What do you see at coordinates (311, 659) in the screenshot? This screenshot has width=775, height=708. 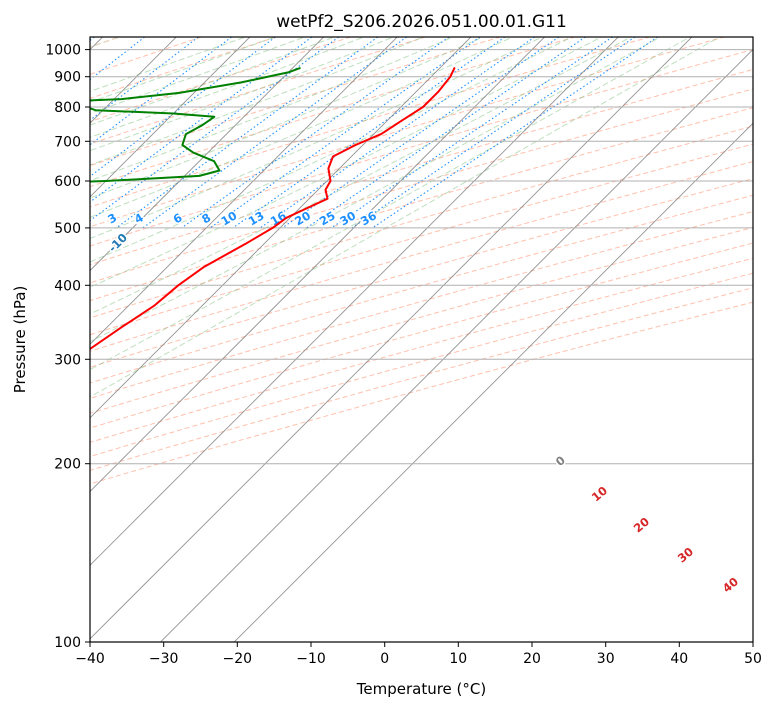 I see `x-tick-label: −10` at bounding box center [311, 659].